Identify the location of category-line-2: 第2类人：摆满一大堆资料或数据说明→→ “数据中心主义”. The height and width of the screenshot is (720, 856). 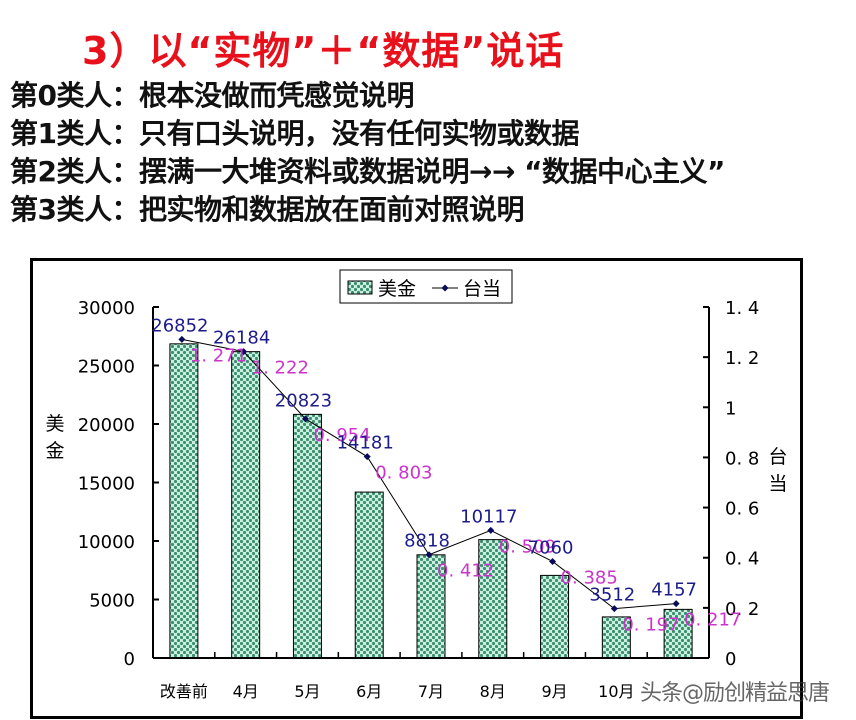
(367, 171).